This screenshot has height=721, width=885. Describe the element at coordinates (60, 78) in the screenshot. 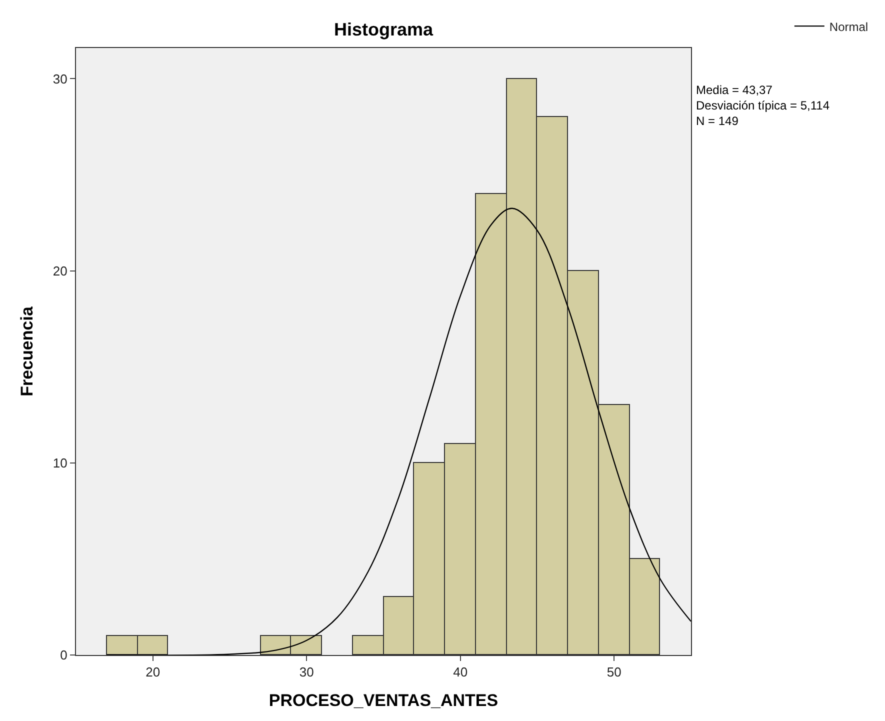

I see `y-tick-label: 30` at that location.